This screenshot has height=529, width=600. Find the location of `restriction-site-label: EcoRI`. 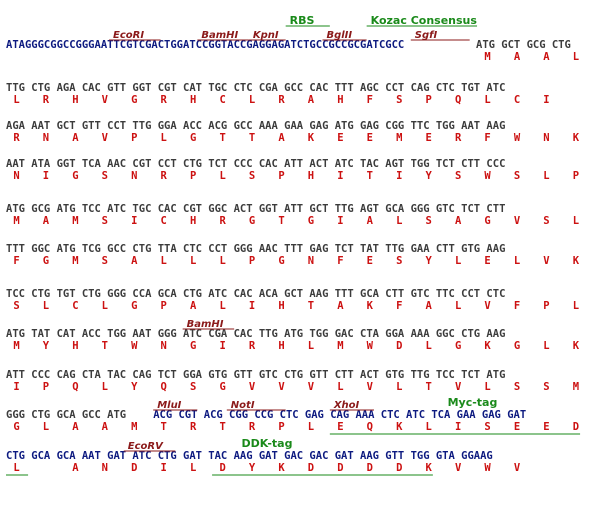

restriction-site-label: EcoRI is located at coordinates (128, 35).